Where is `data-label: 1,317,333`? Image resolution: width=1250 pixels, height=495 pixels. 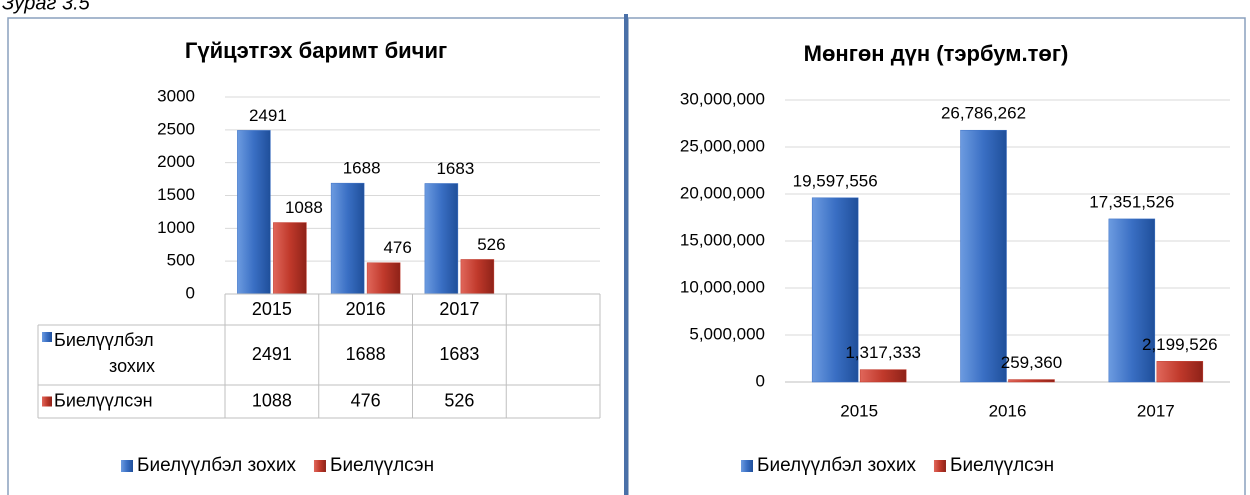 data-label: 1,317,333 is located at coordinates (883, 352).